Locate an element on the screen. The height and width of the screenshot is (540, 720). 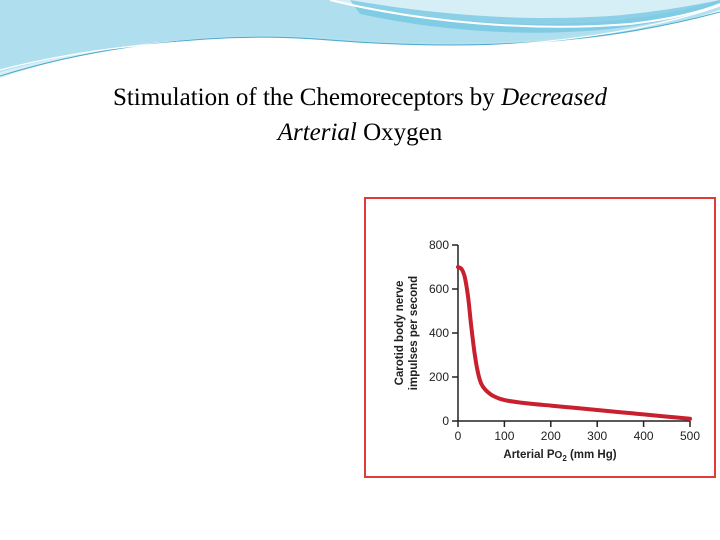
x-tick-label: 100 is located at coordinates (504, 436).